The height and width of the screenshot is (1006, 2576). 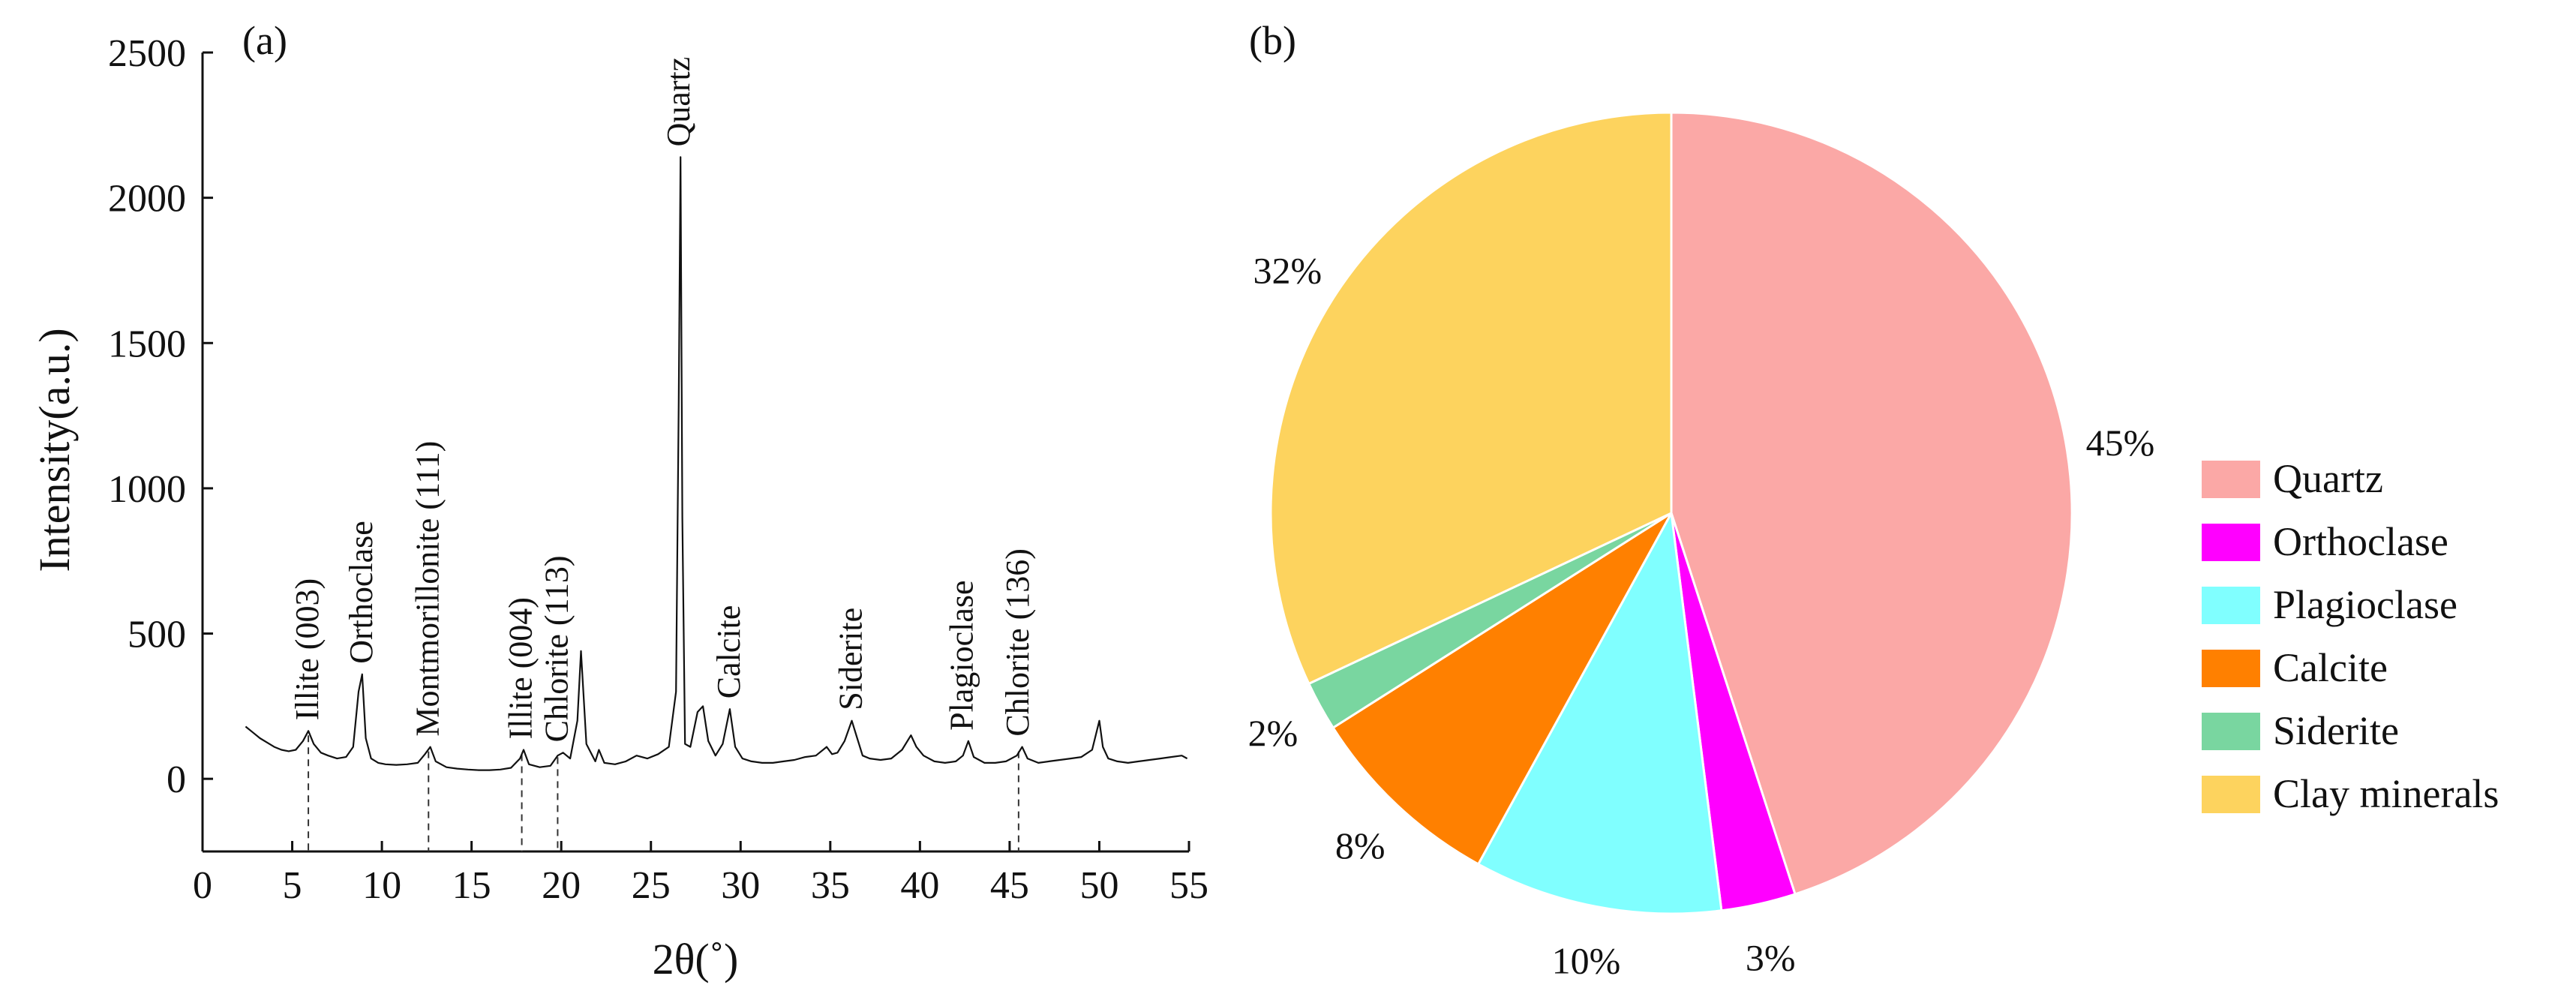 What do you see at coordinates (2330, 667) in the screenshot?
I see `legend-label: Calcite` at bounding box center [2330, 667].